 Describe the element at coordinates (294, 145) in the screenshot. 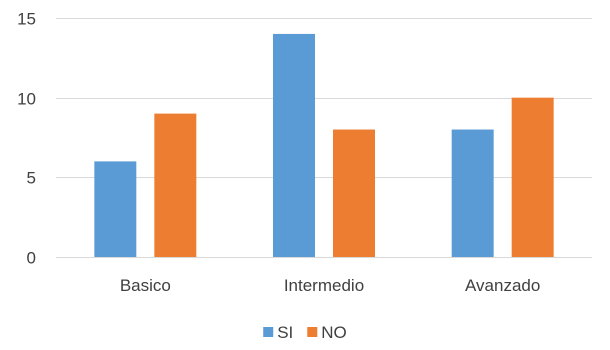

I see `bar-si-intermedio` at that location.